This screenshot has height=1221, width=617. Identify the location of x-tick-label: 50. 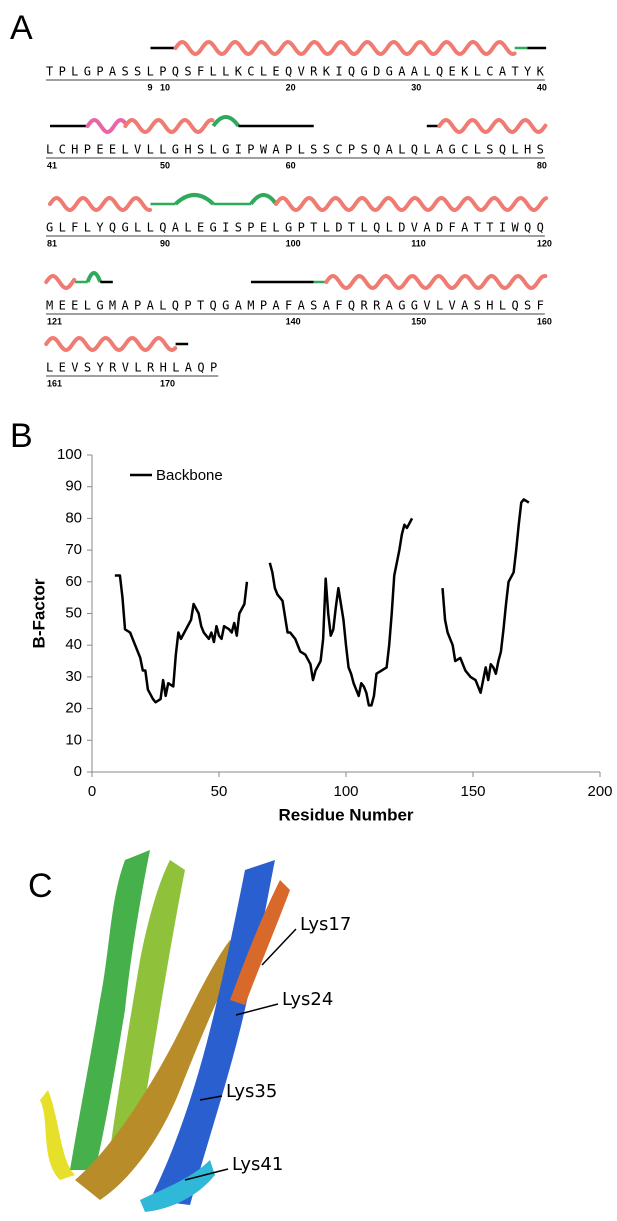
(219, 791).